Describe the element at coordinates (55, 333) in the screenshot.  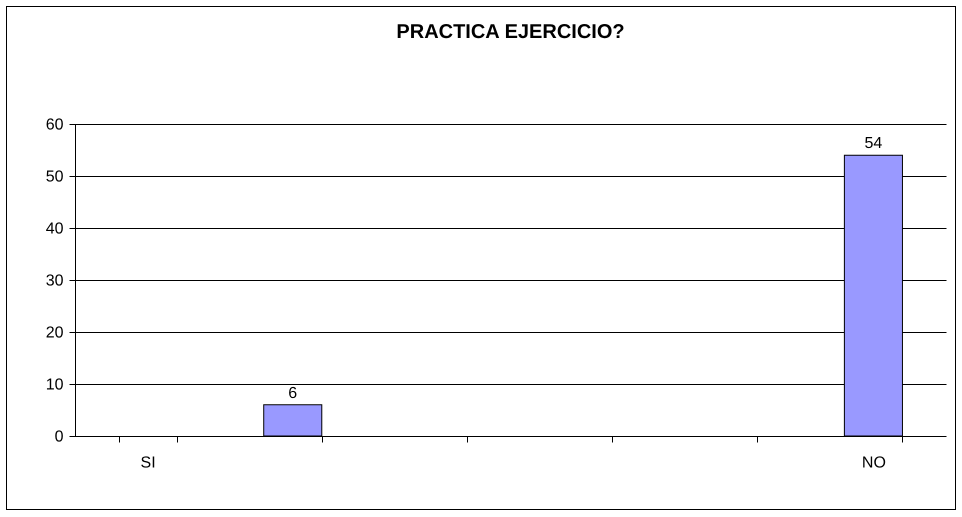
I see `y-tick-label: 20` at that location.